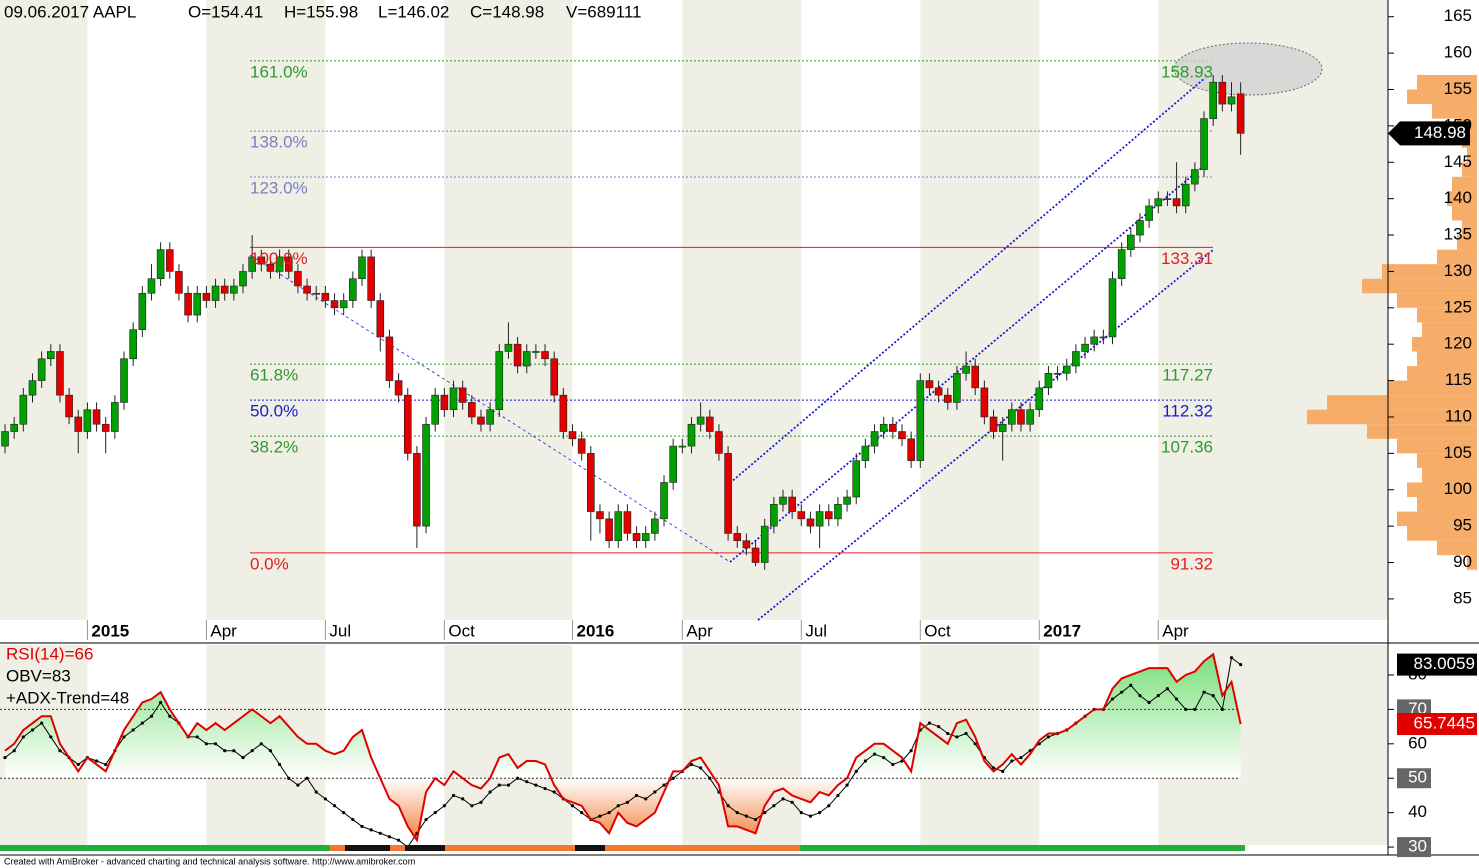 Image resolution: width=1479 pixels, height=868 pixels. Describe the element at coordinates (274, 375) in the screenshot. I see `fib-label: 61.8%` at that location.